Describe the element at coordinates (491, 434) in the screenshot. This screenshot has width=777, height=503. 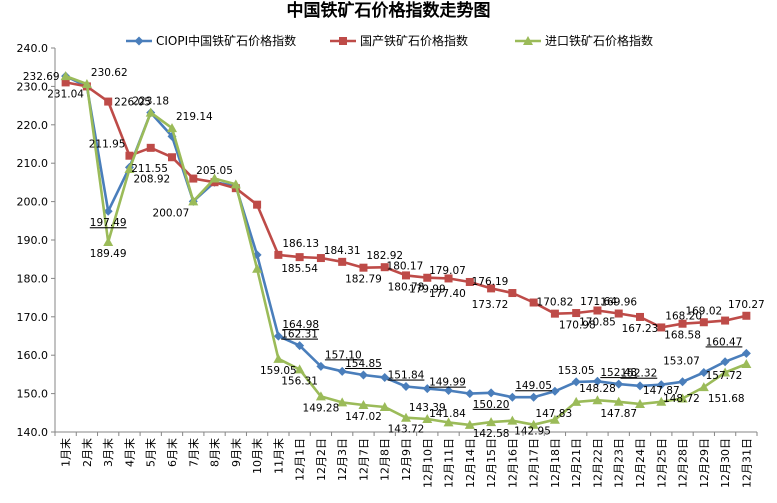
I see `data-label: 142.58` at that location.